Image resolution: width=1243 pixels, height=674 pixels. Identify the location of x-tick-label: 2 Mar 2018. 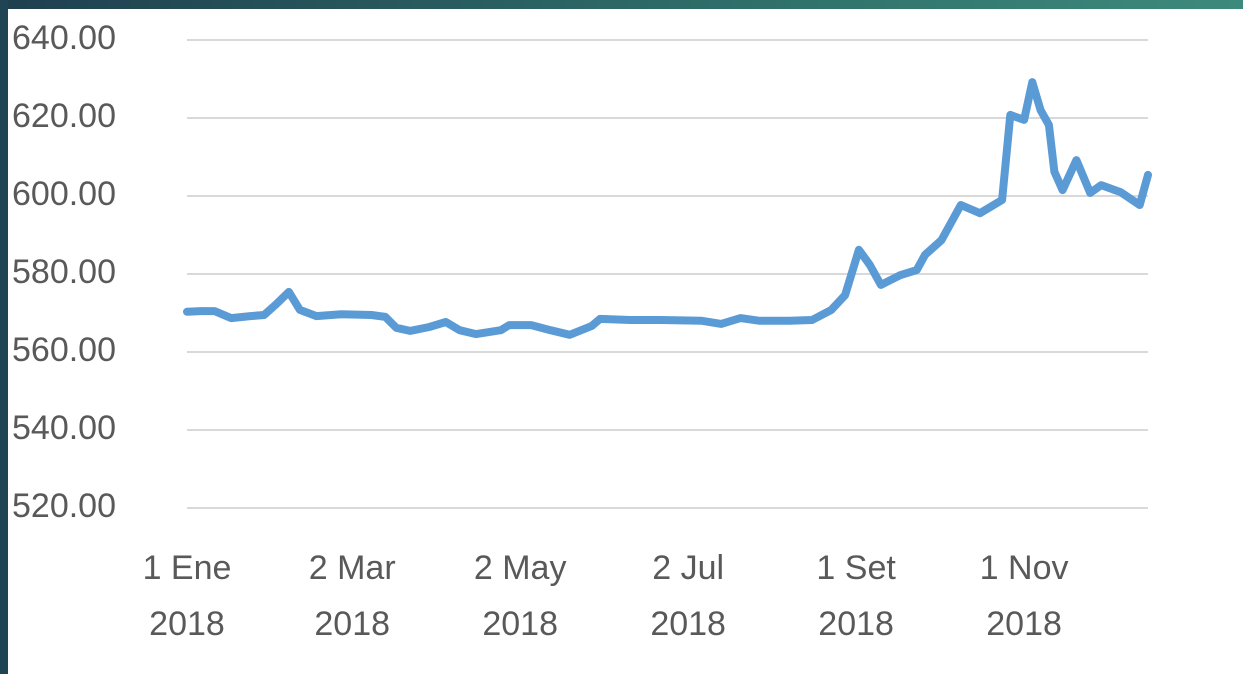
(352, 596).